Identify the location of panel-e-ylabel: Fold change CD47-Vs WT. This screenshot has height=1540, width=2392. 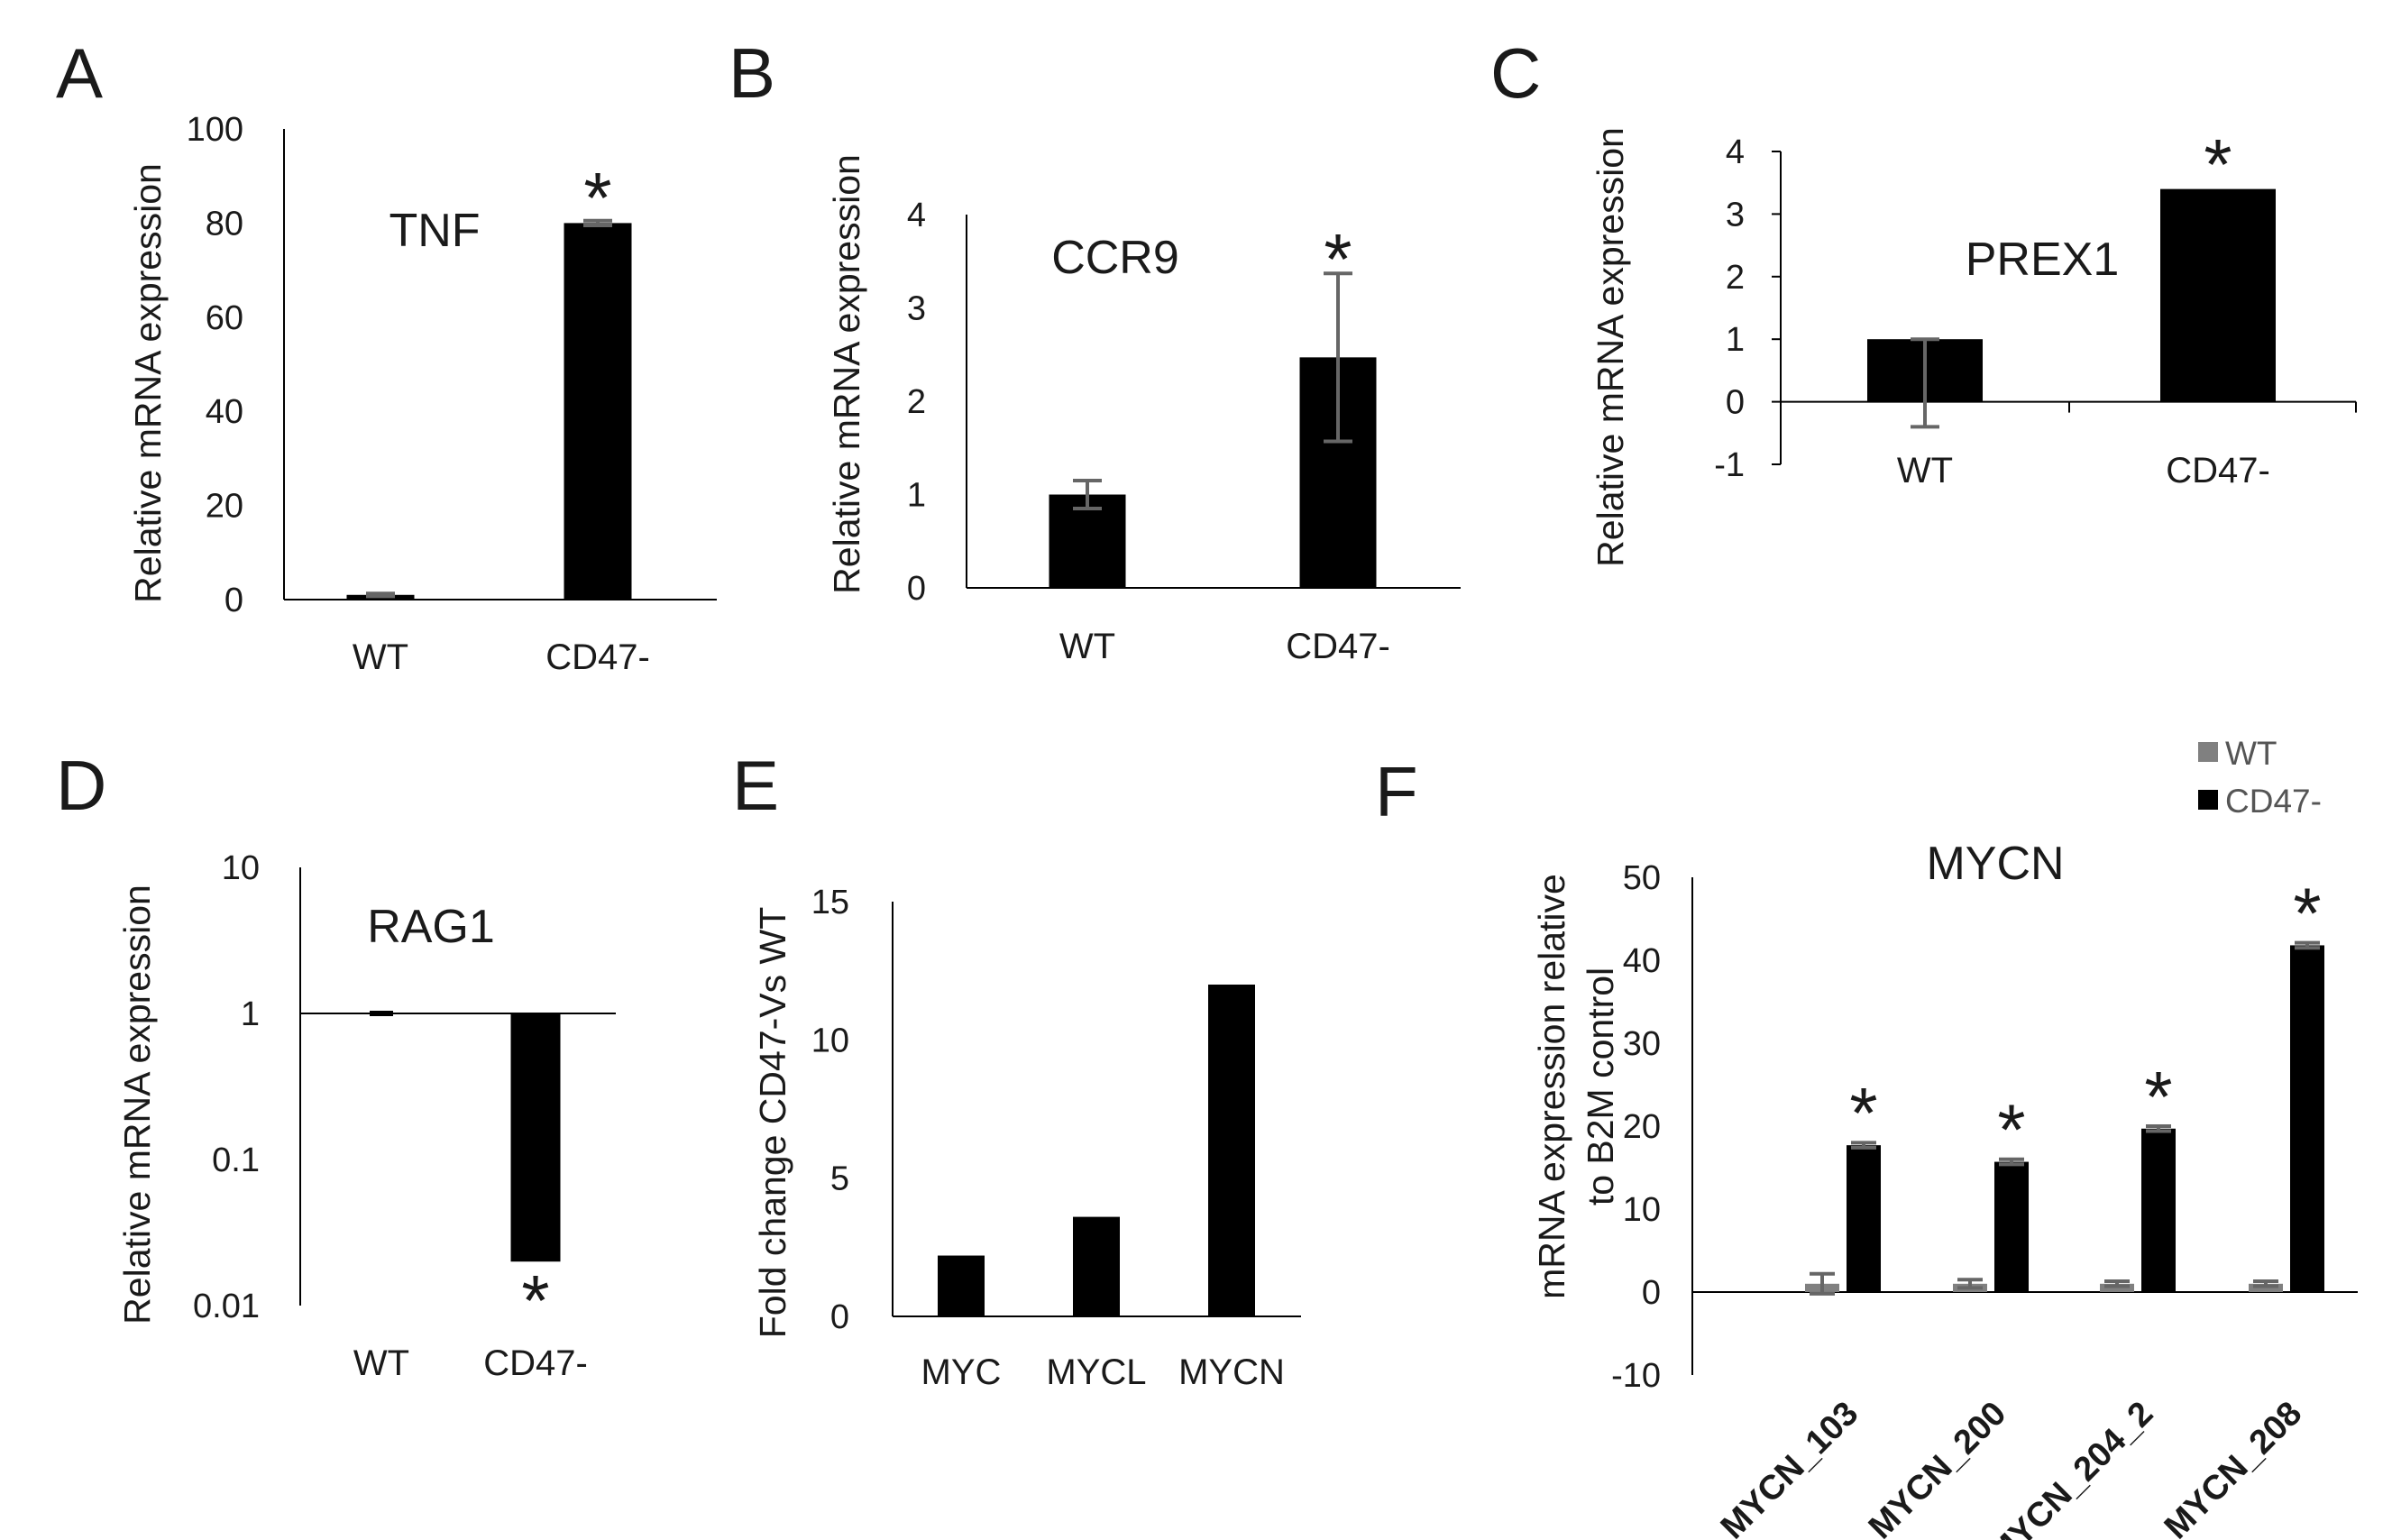
(772, 1123).